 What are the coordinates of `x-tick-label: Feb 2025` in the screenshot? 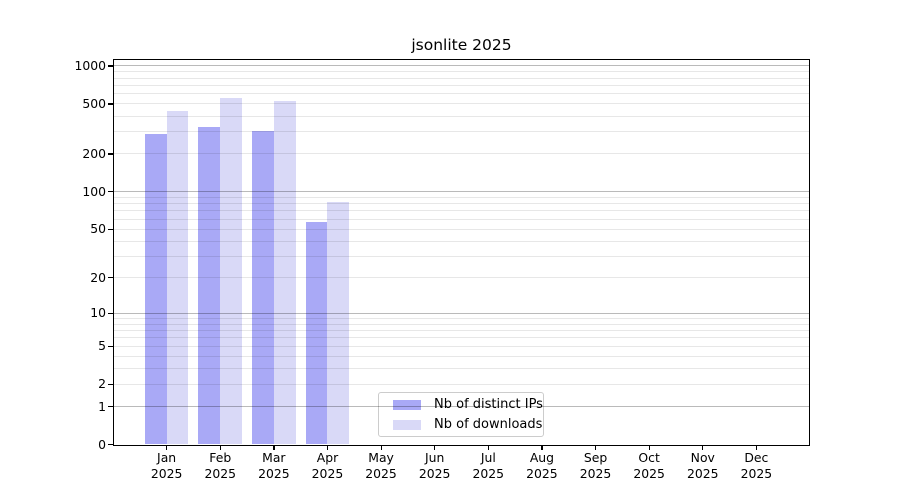 It's located at (220, 466).